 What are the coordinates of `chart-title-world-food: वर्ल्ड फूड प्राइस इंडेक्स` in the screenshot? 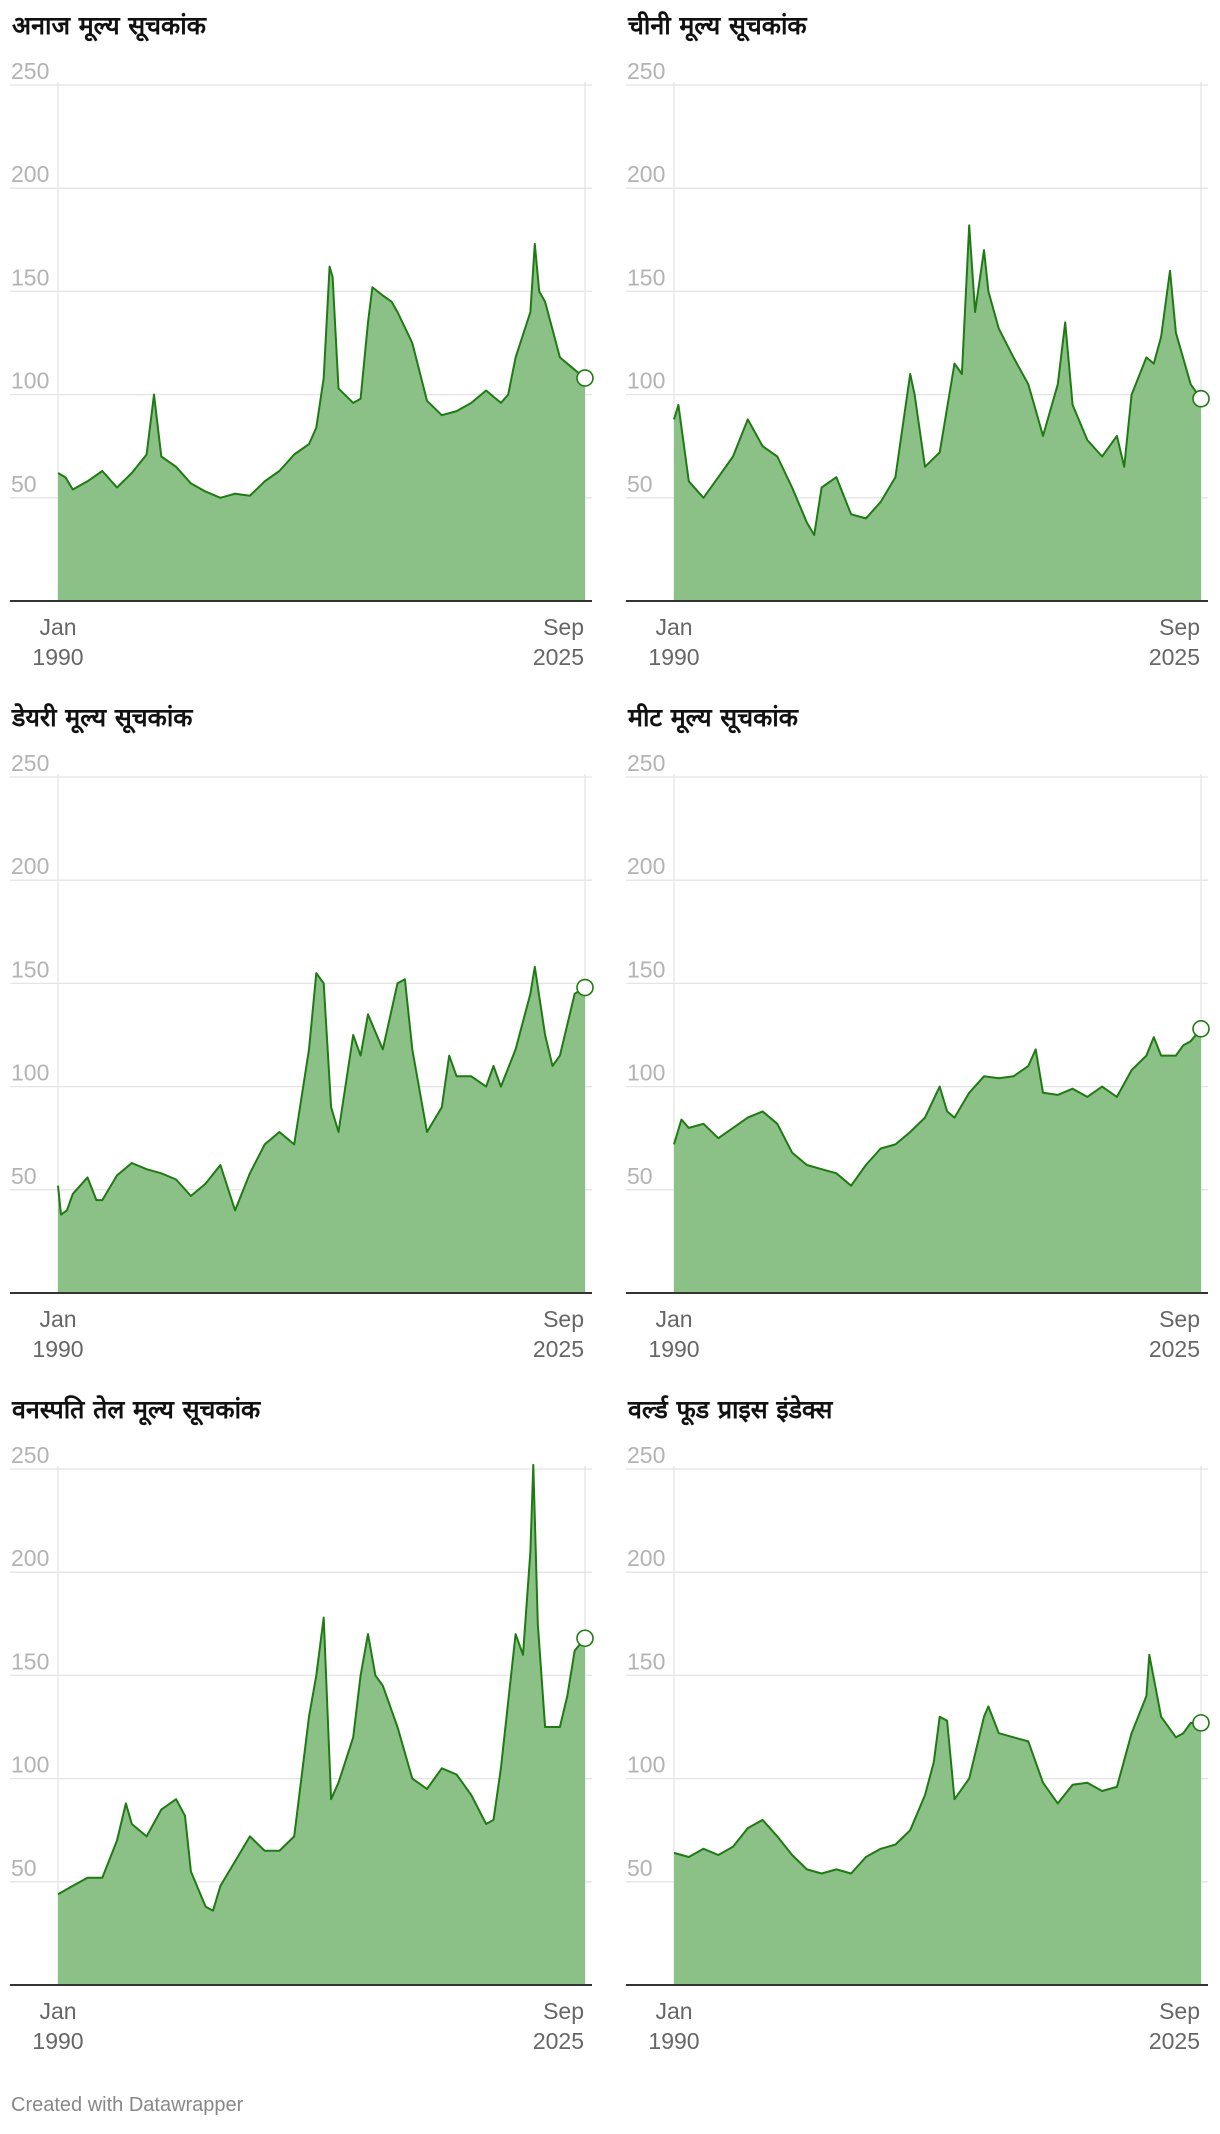 It's located at (730, 1409).